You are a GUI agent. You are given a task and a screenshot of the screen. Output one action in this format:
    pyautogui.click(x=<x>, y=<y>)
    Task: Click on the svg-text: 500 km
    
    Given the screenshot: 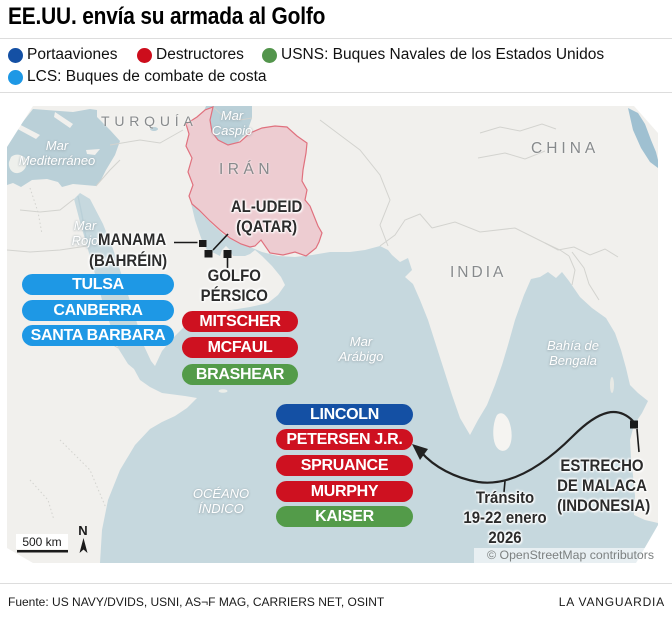 What is the action you would take?
    pyautogui.click(x=41, y=542)
    